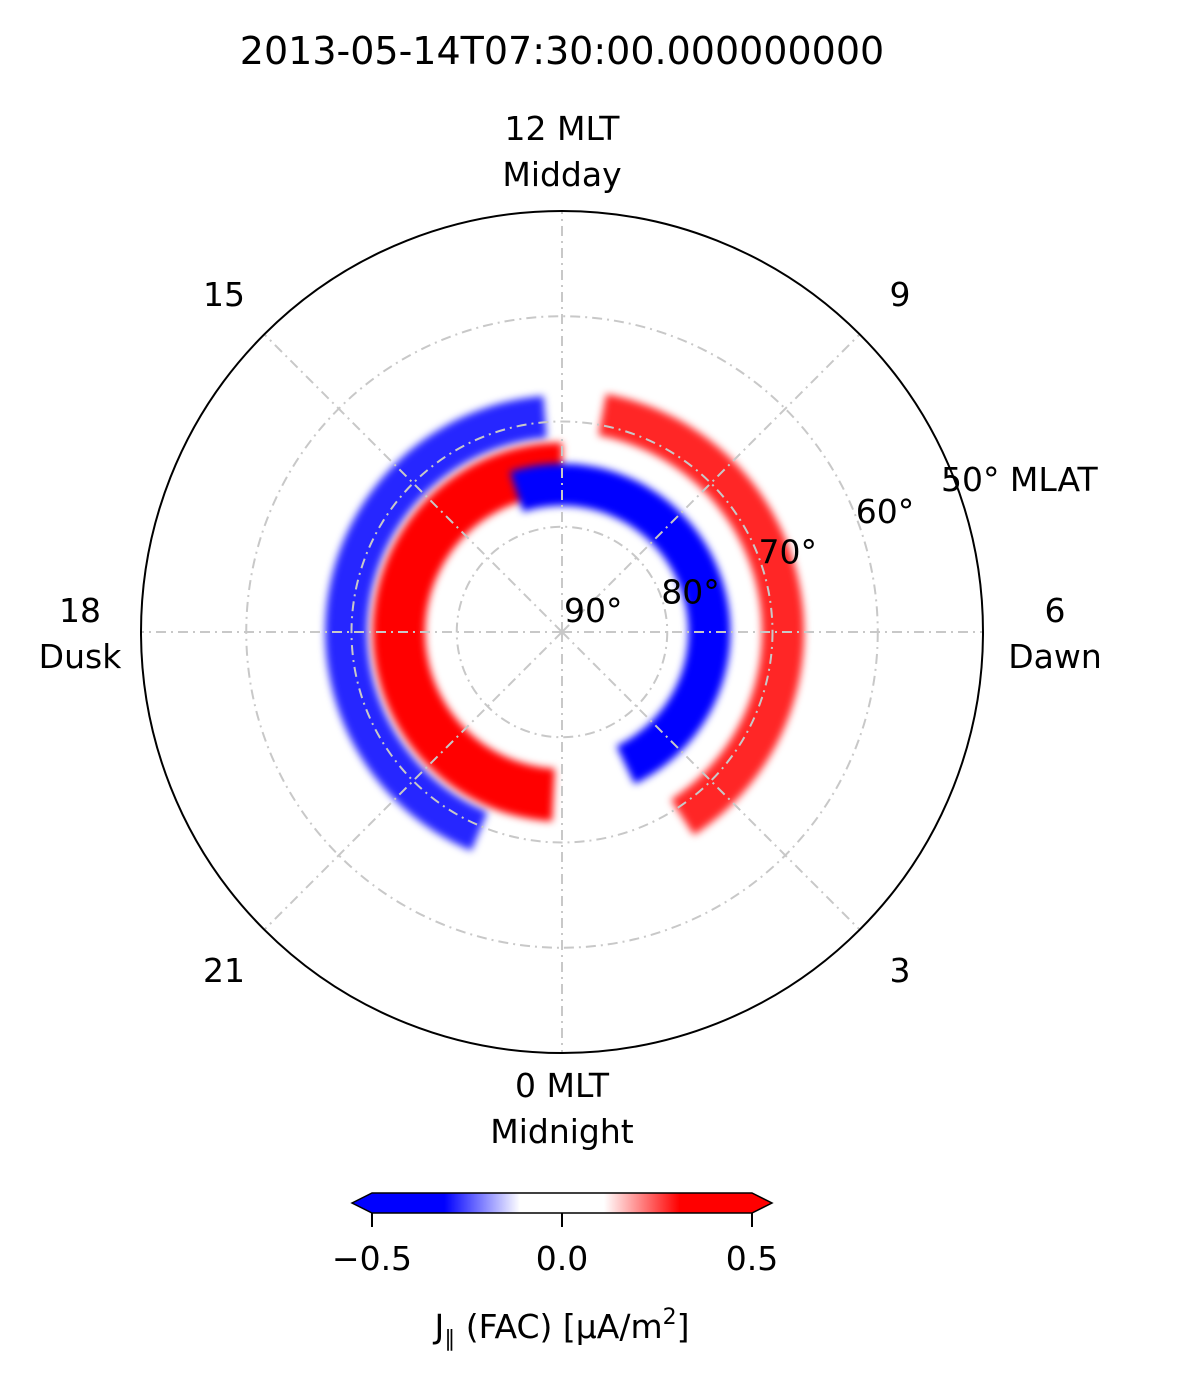 The image size is (1179, 1382). I want to click on colorbar-ticks: −0.5 0.0 0.5, so click(555, 1245).